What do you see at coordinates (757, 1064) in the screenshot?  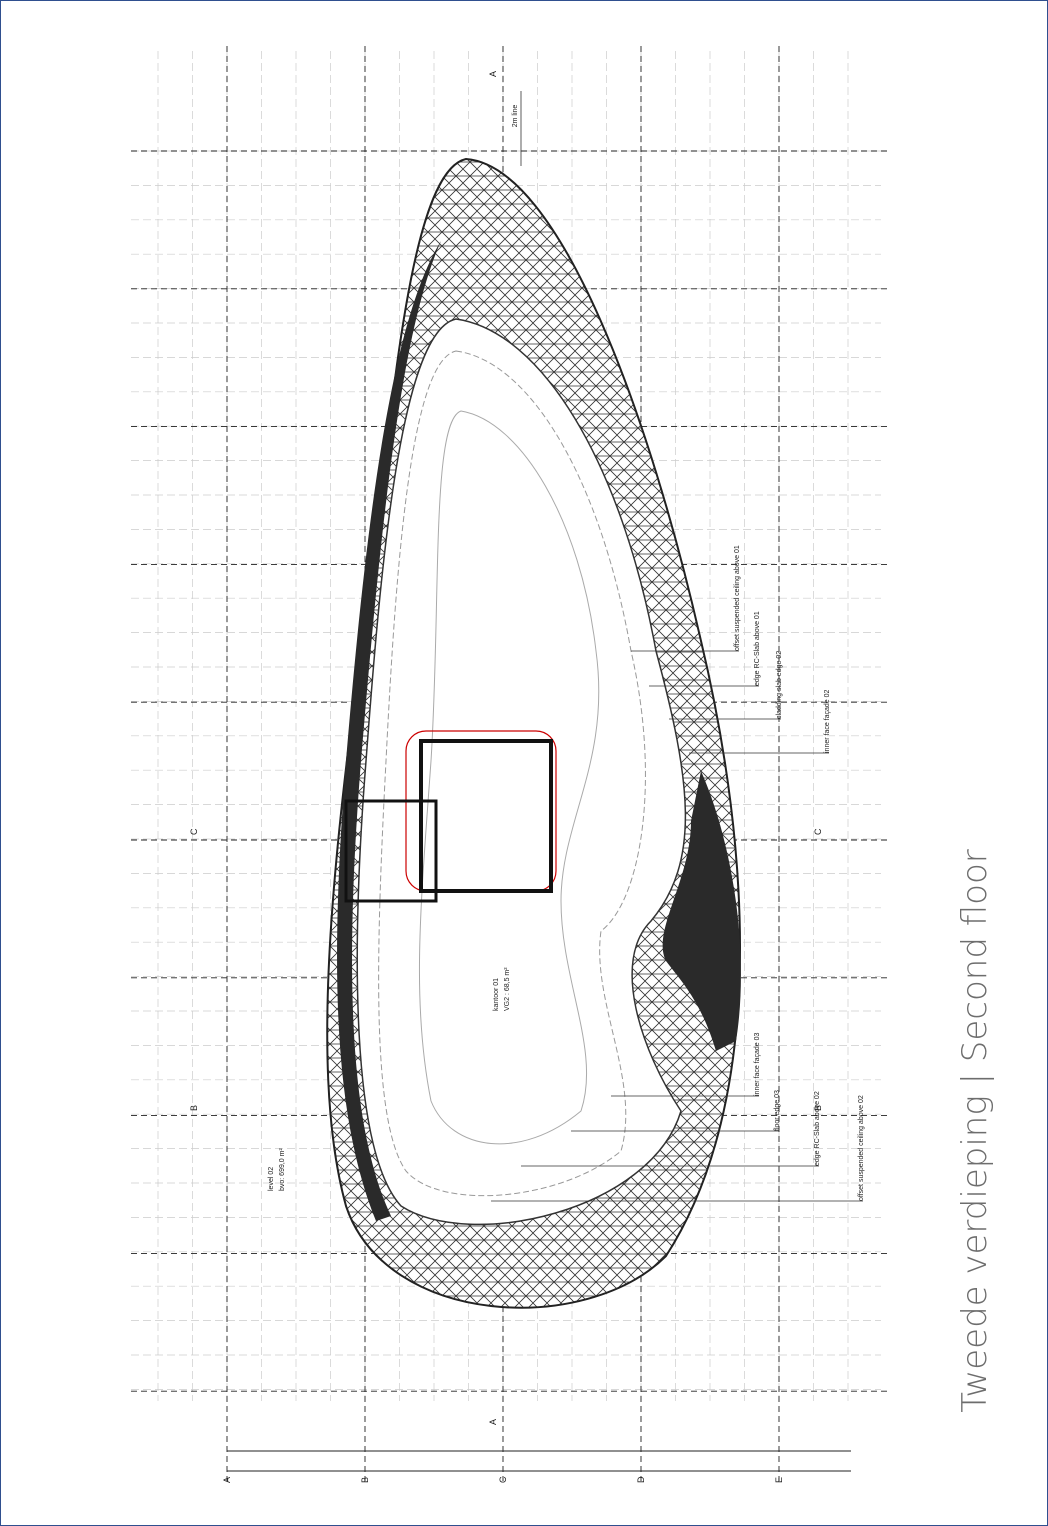 I see `annotation: inner face façade 03` at bounding box center [757, 1064].